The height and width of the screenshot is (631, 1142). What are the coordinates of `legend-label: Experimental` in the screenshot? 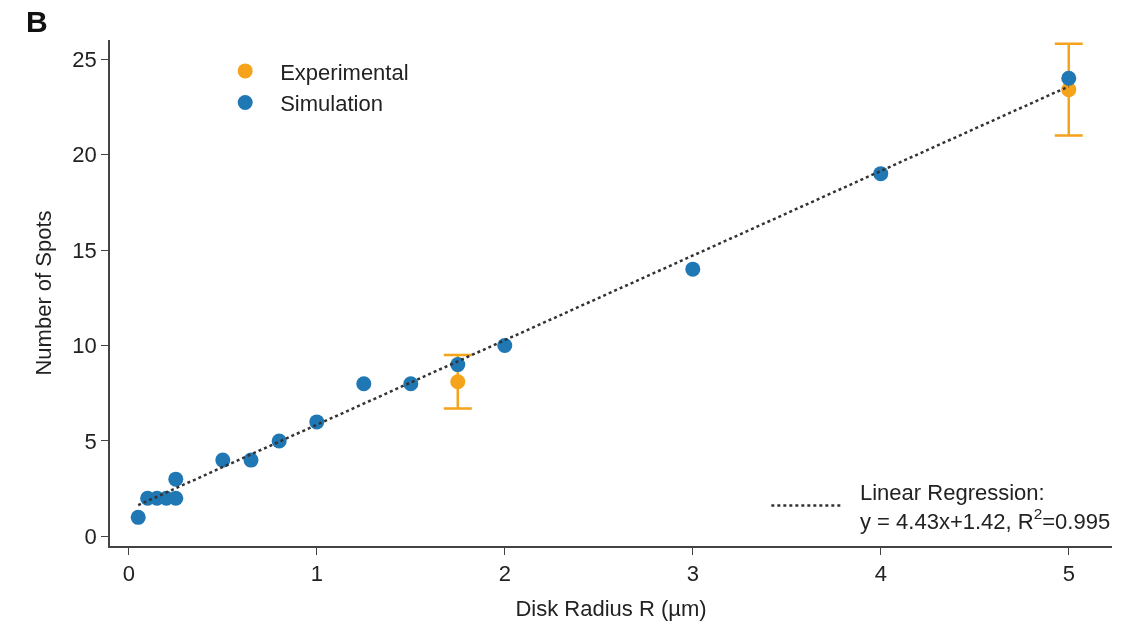 It's located at (344, 72).